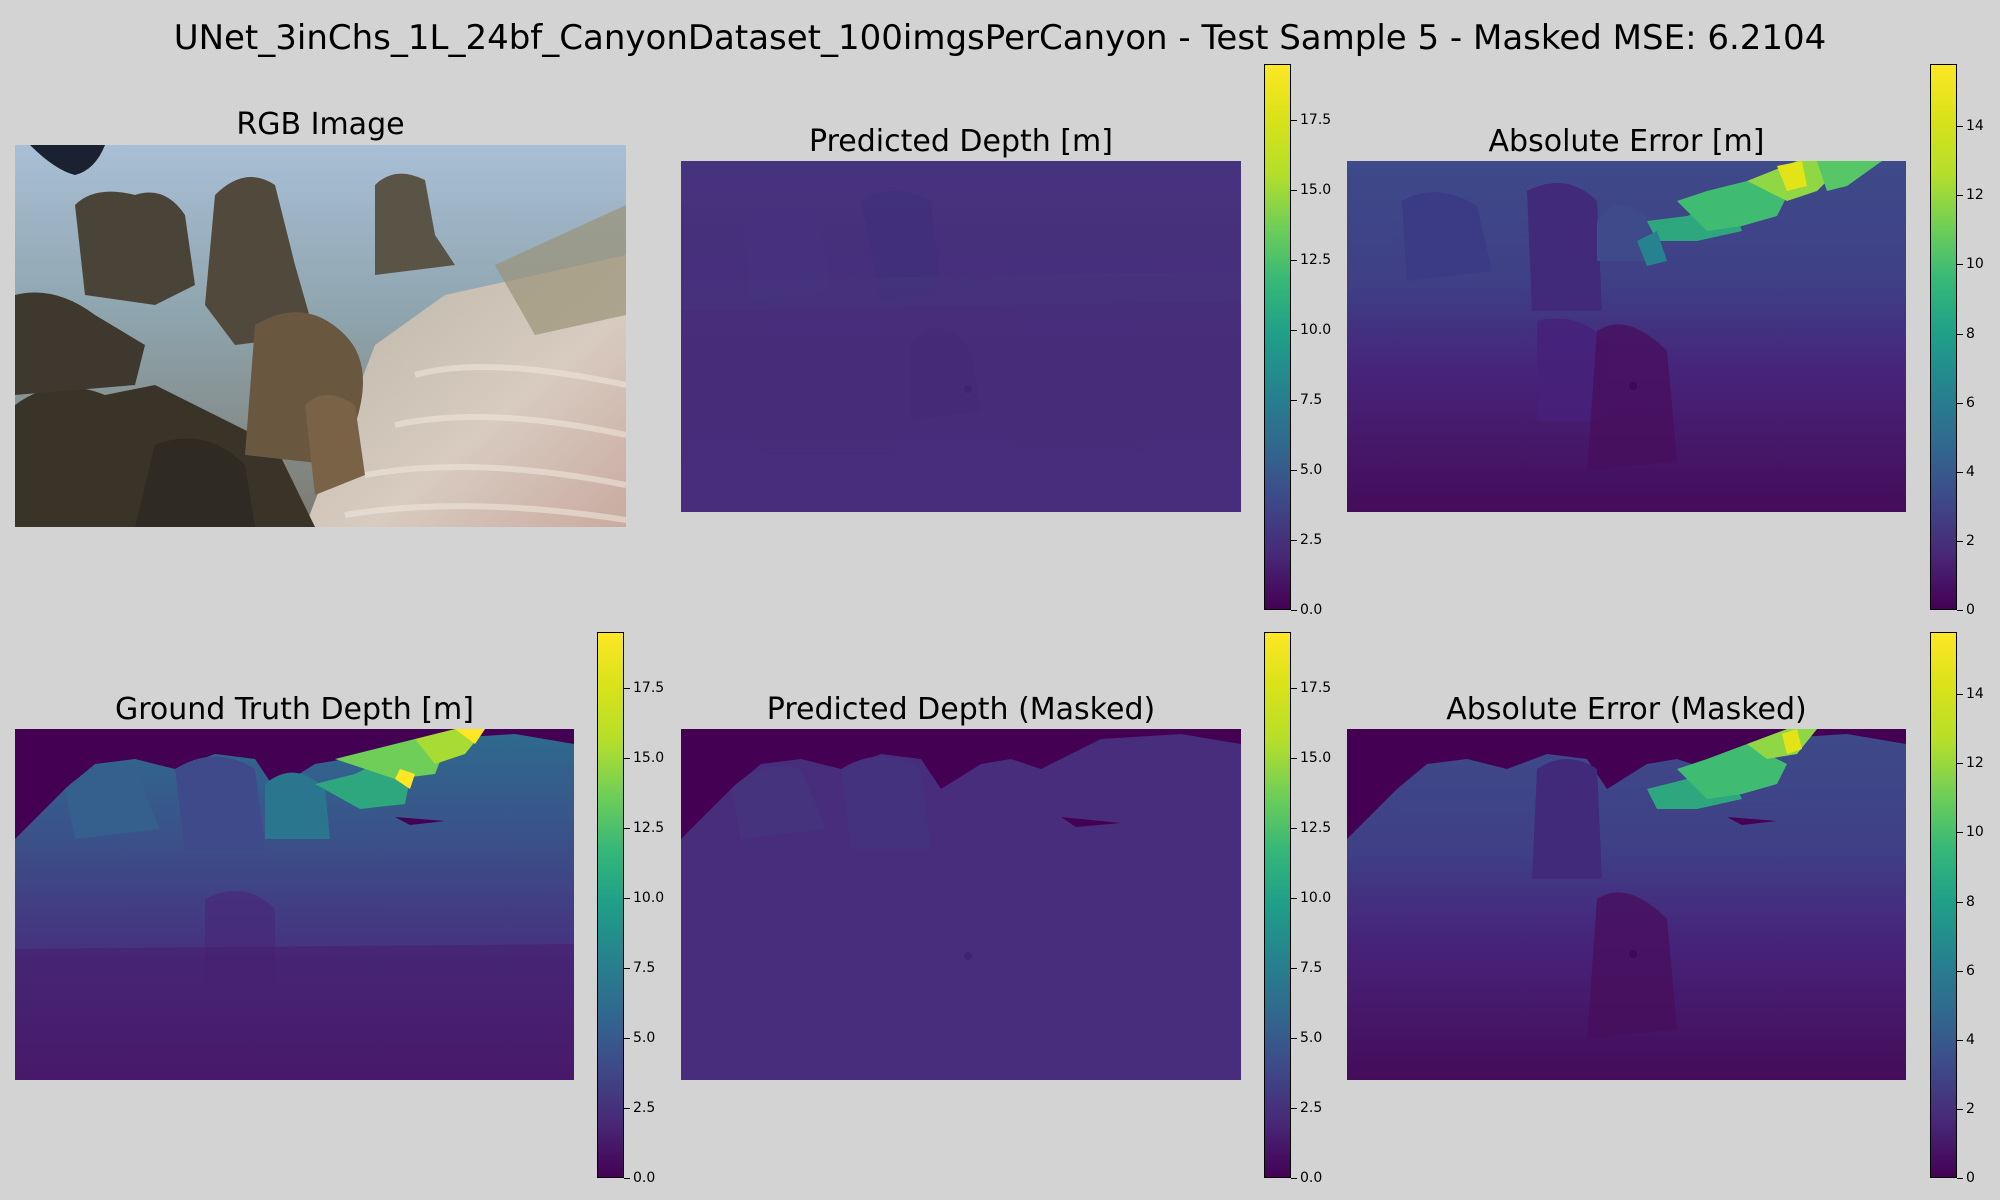 The height and width of the screenshot is (1200, 2000). What do you see at coordinates (1943, 337) in the screenshot?
I see `colorbar-absolute-error` at bounding box center [1943, 337].